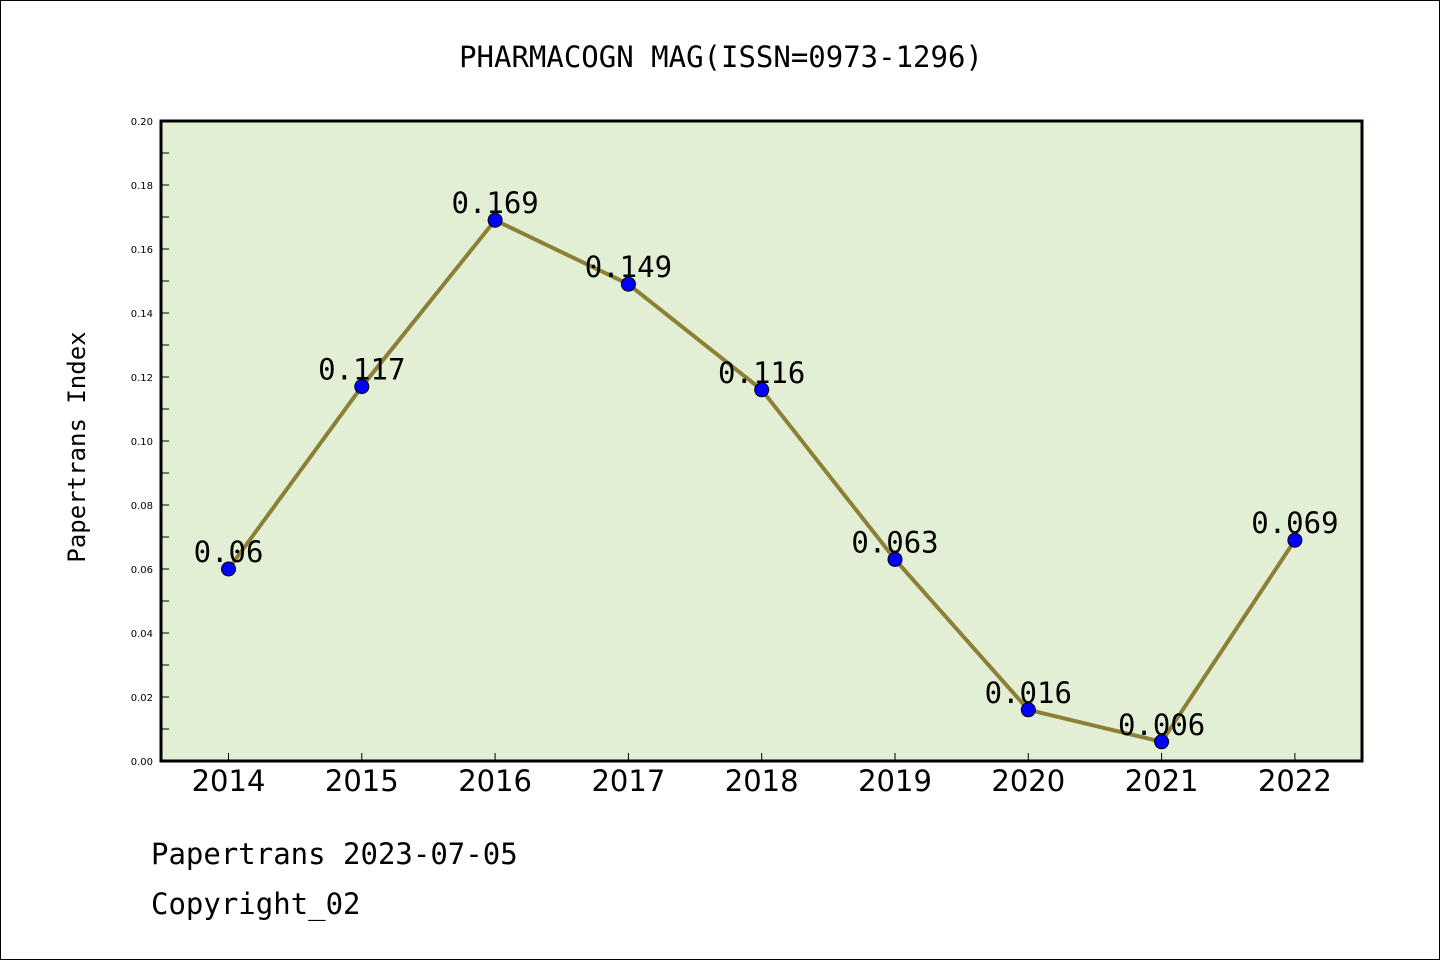 This screenshot has width=1440, height=961. I want to click on y-tick-label: 0.16, so click(142, 250).